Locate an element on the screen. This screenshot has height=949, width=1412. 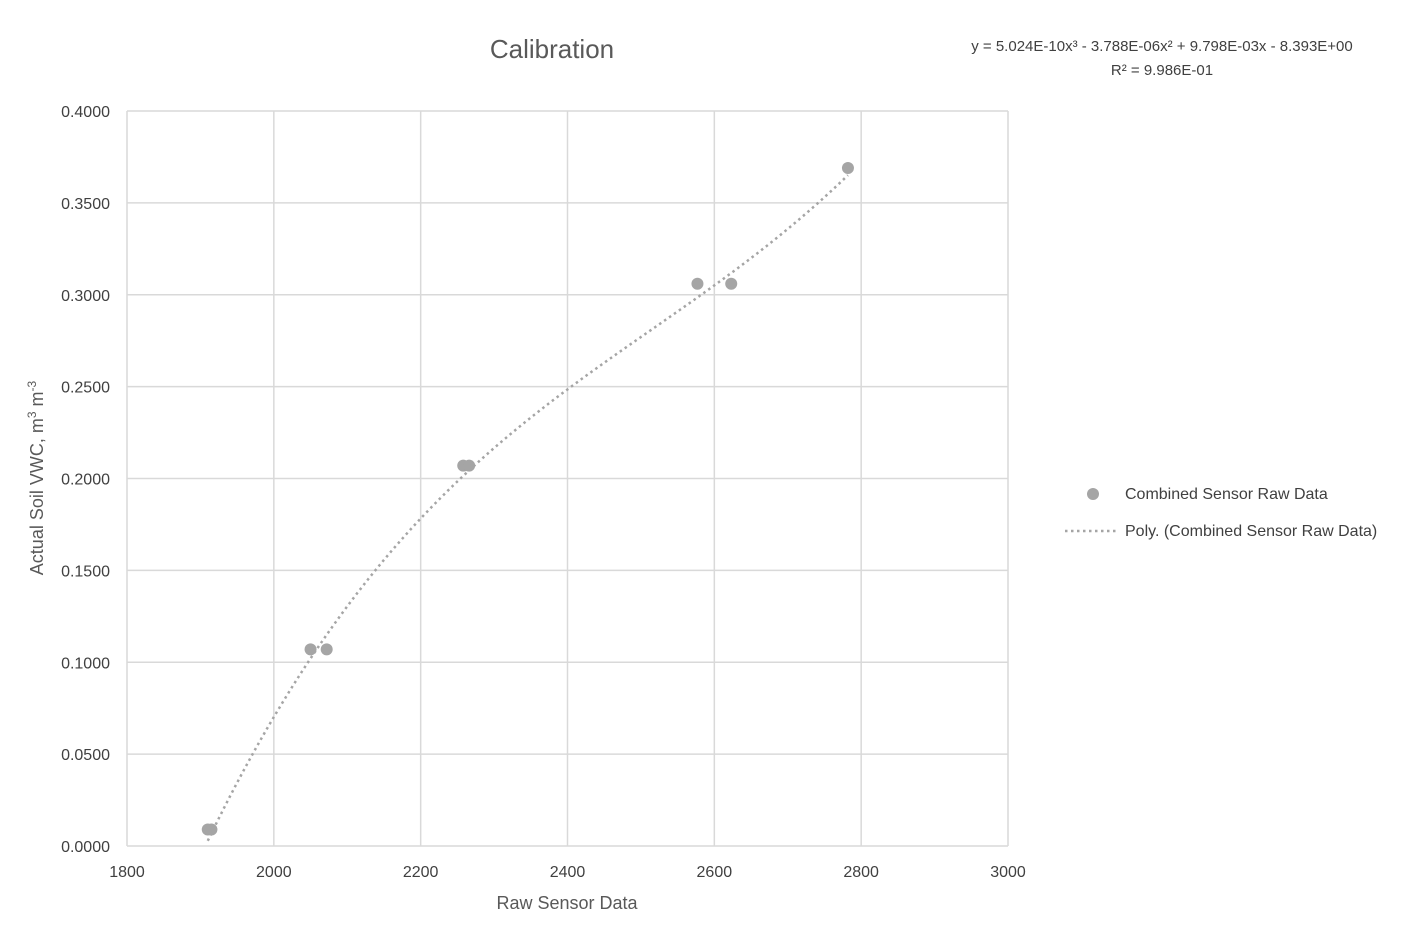
legend-label-data: Combined Sensor Raw Data is located at coordinates (1226, 494).